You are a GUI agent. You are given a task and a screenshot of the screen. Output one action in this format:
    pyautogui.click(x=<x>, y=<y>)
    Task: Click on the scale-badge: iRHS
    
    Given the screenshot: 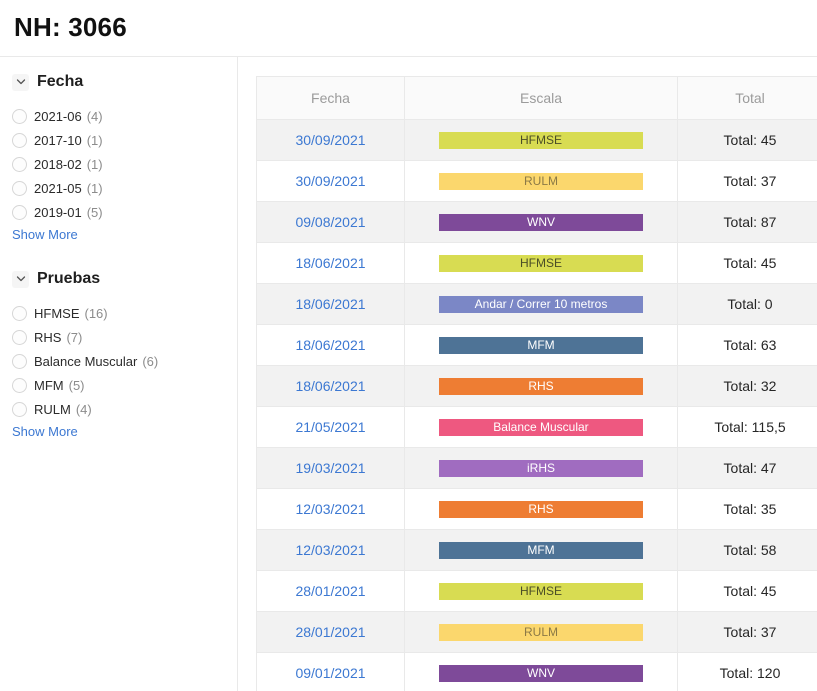 What is the action you would take?
    pyautogui.click(x=541, y=468)
    